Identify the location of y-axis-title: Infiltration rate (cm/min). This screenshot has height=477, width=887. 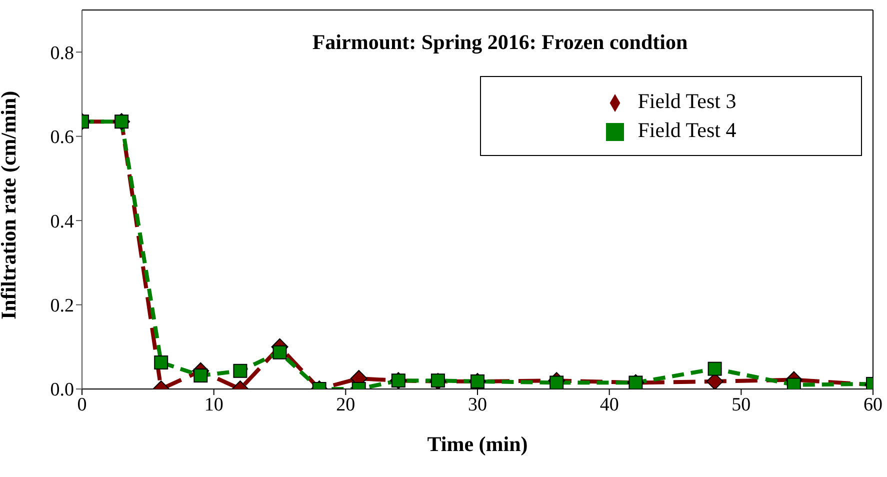
(10, 205).